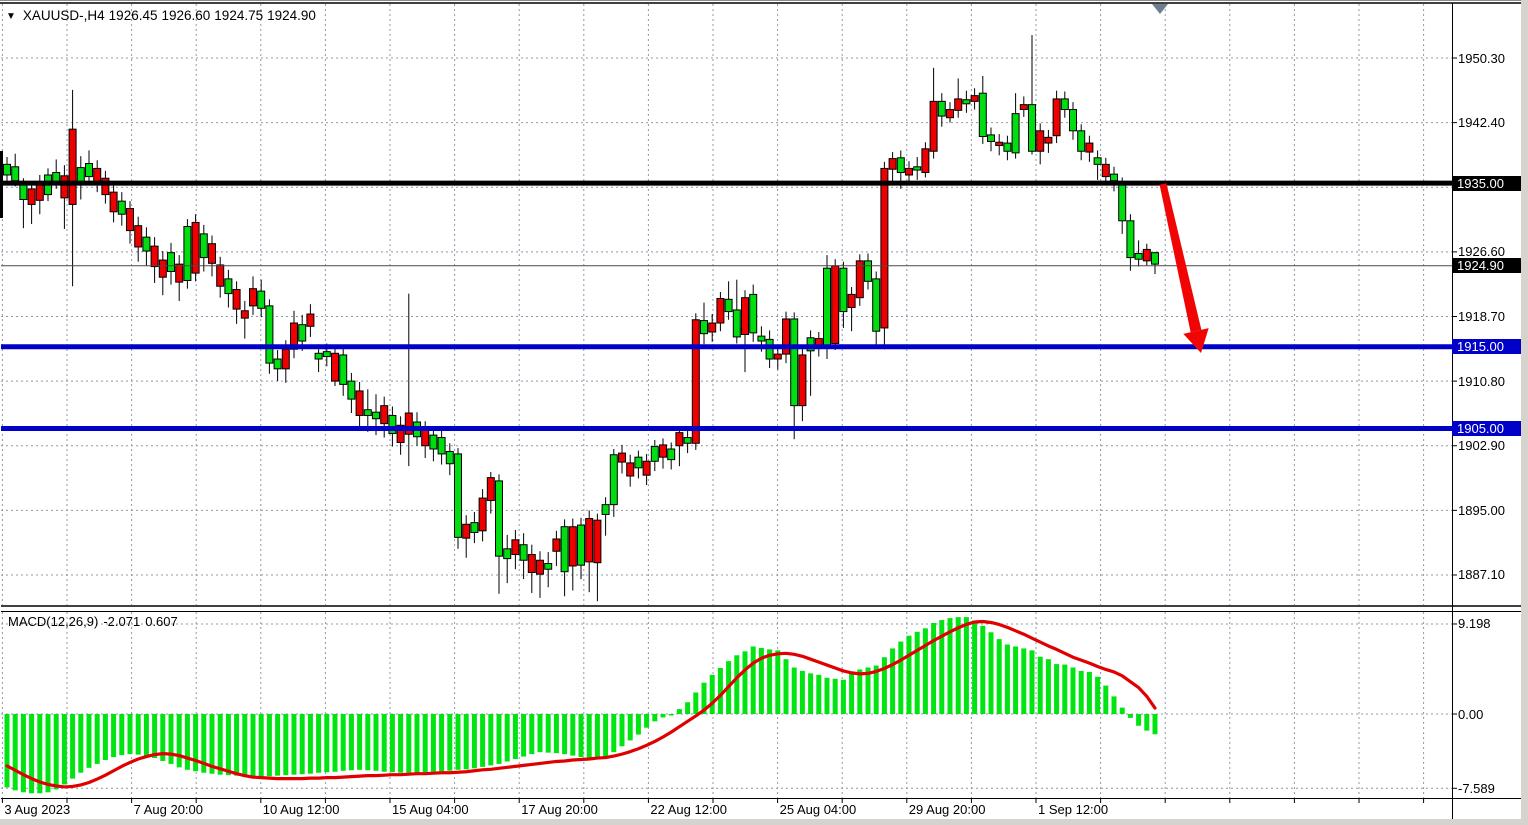 The width and height of the screenshot is (1528, 825). I want to click on time-axis-label: 10 Aug 12:00, so click(301, 809).